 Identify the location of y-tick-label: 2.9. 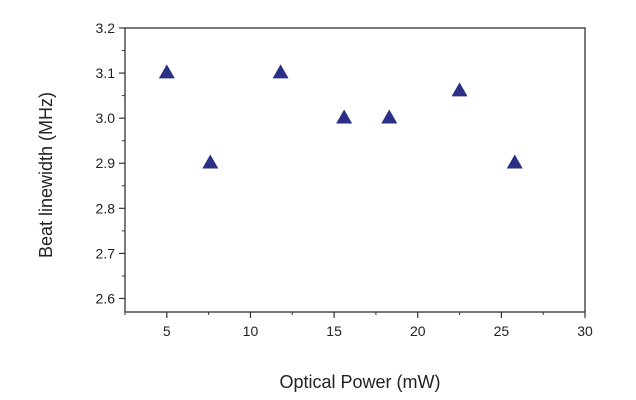
(106, 163).